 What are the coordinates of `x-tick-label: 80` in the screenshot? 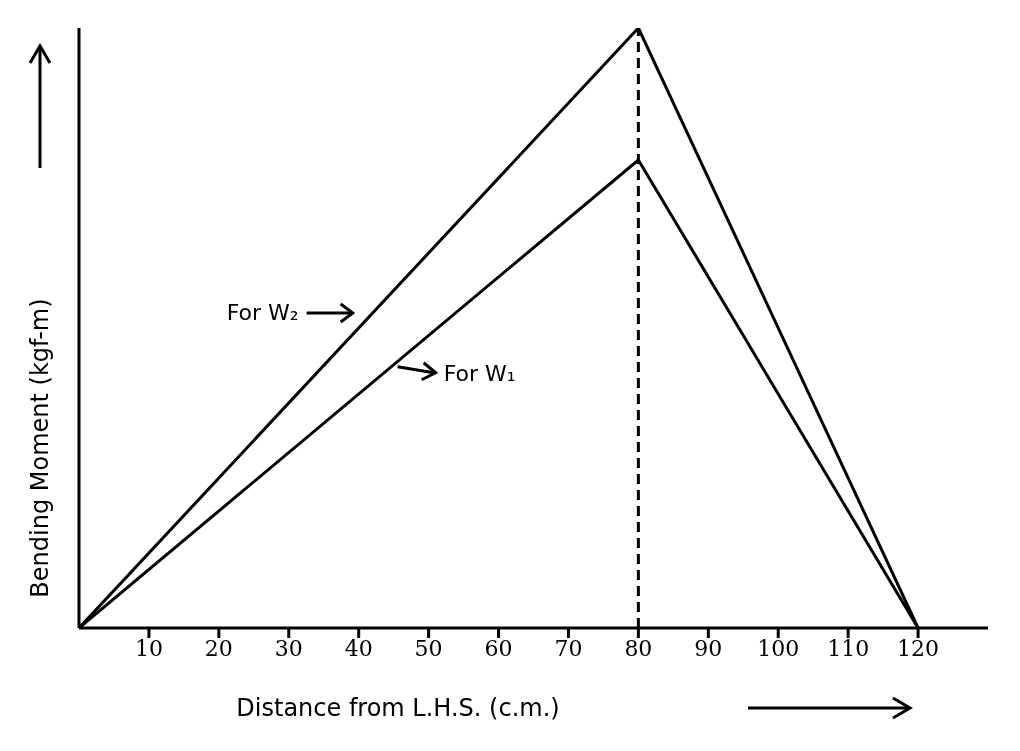 It's located at (638, 648).